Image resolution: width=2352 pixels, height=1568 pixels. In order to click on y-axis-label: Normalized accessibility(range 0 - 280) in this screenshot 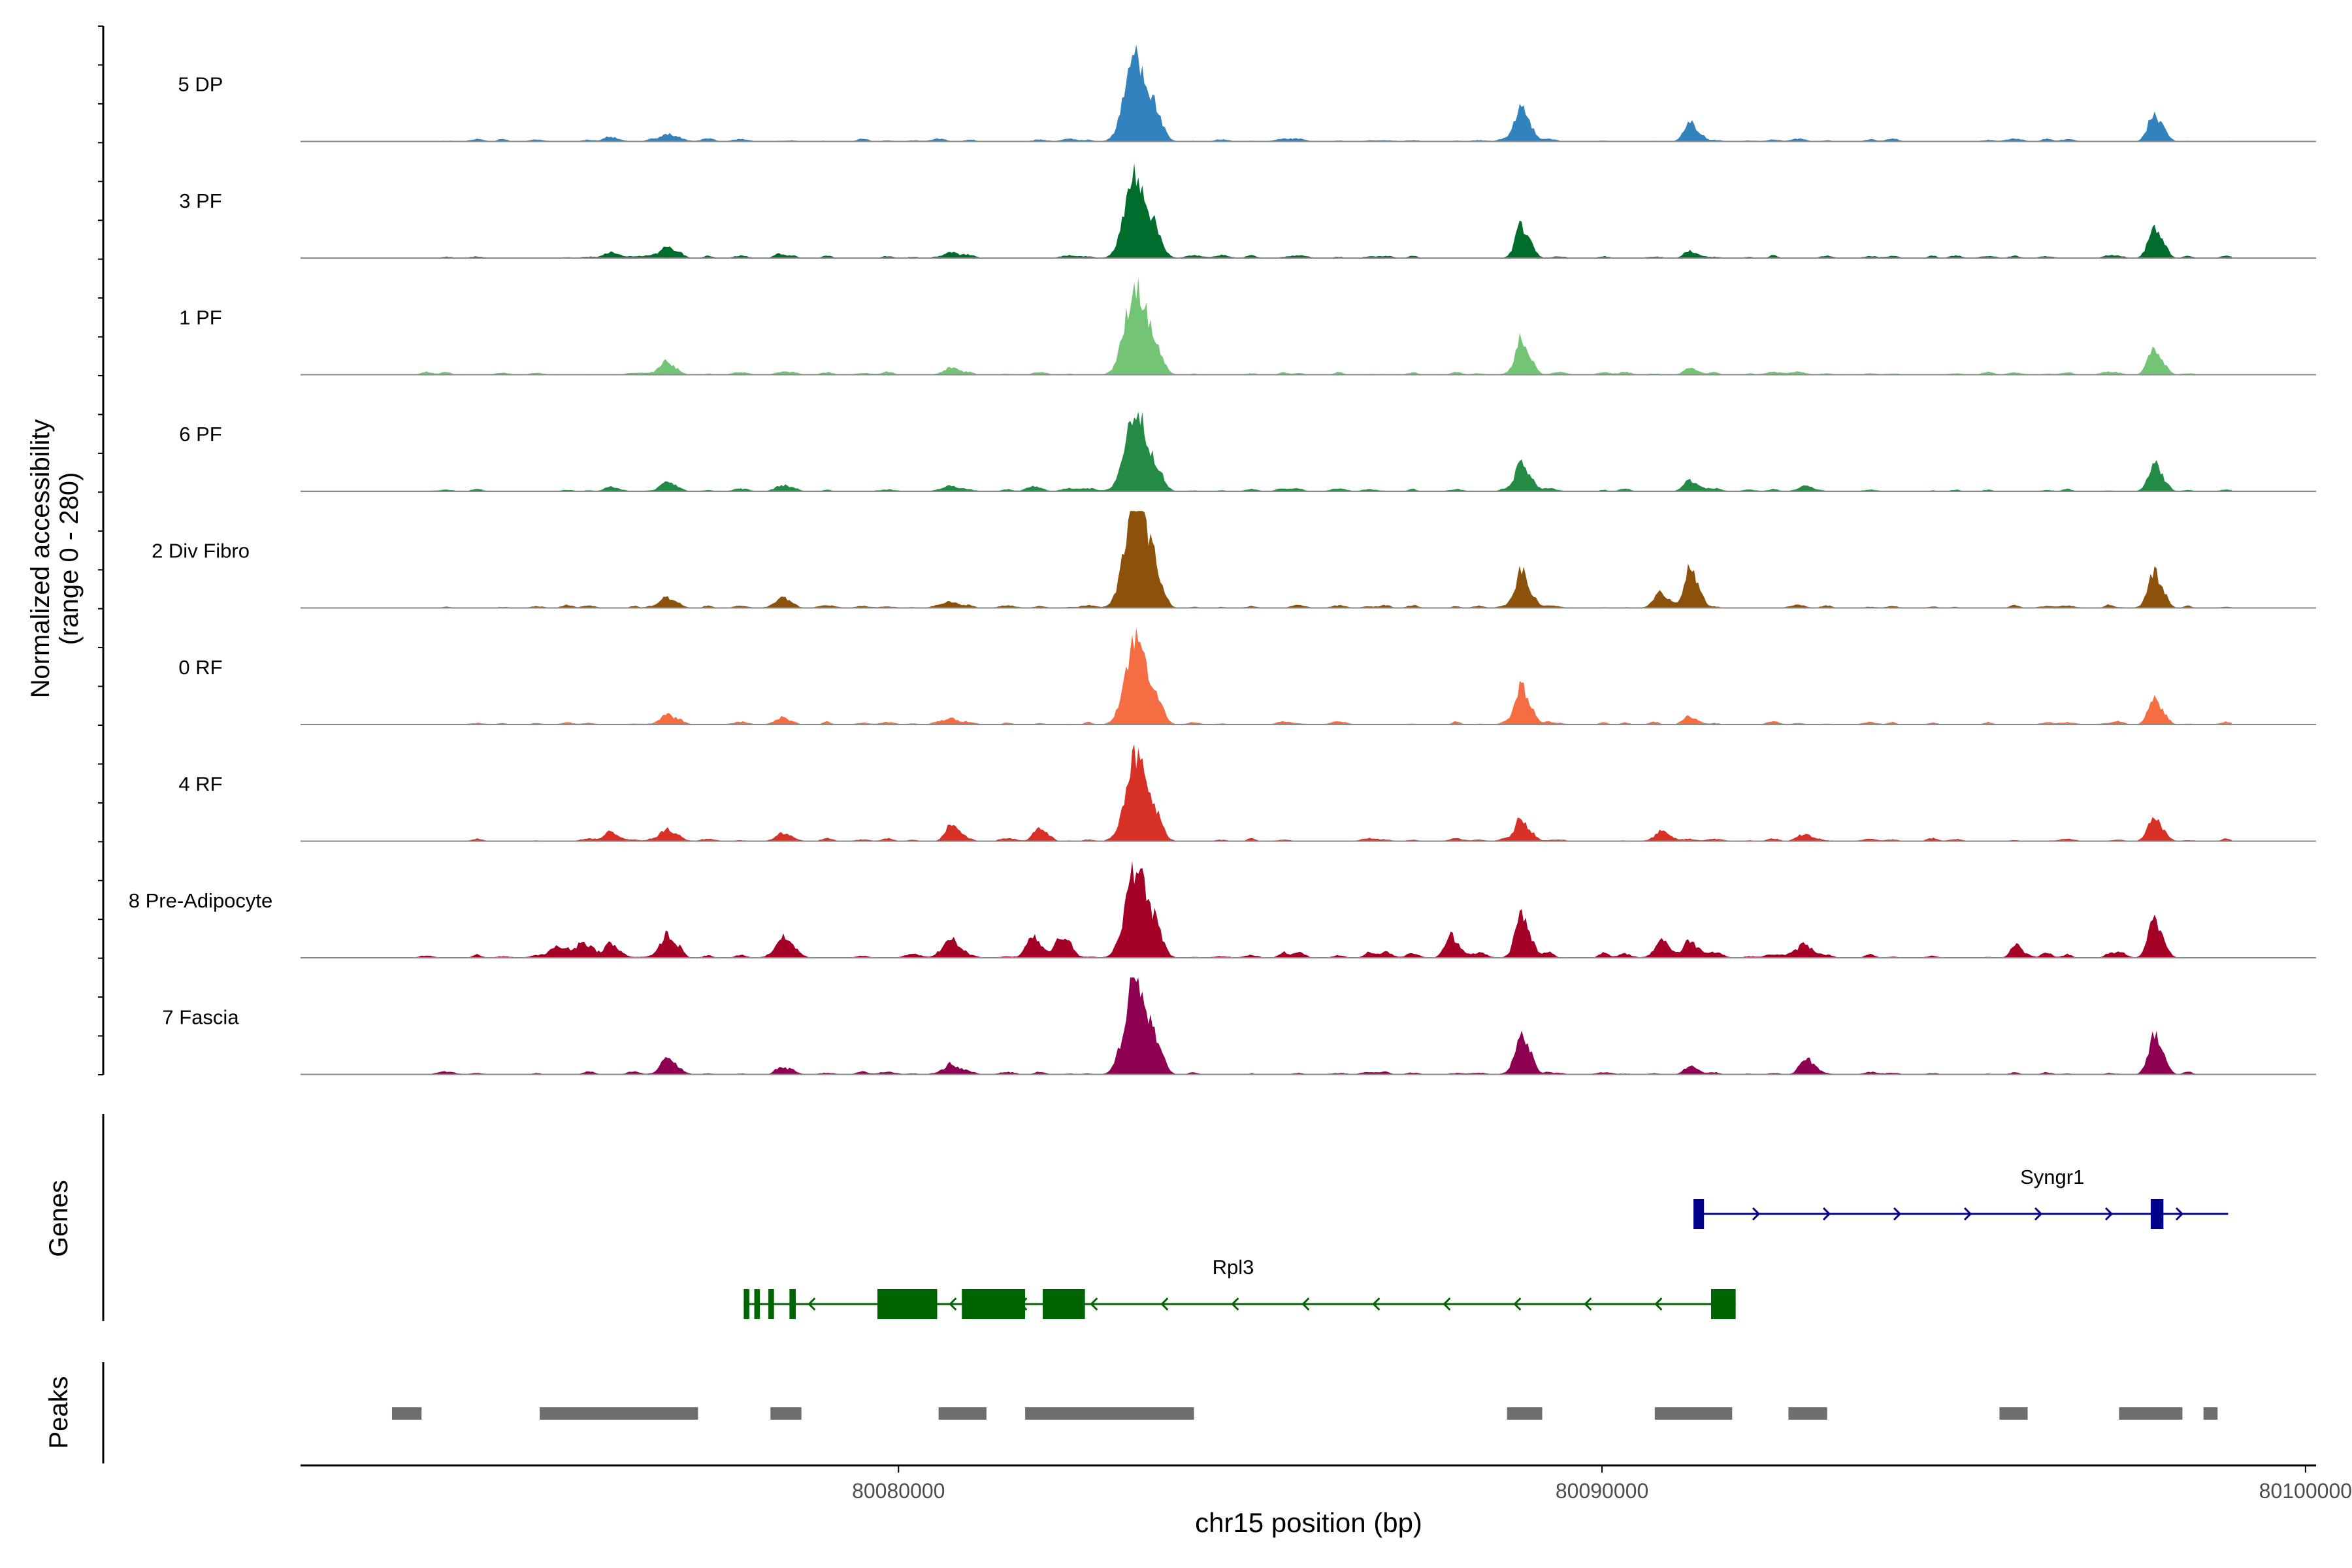, I will do `click(55, 558)`.